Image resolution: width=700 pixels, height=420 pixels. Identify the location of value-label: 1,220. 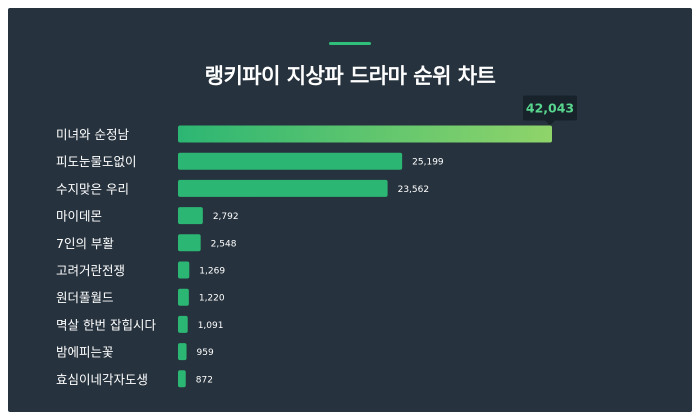
(212, 299).